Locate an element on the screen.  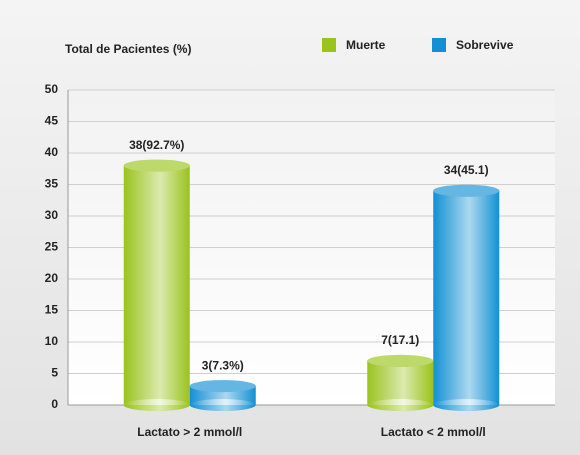
y-tick-label: 5 is located at coordinates (54, 373).